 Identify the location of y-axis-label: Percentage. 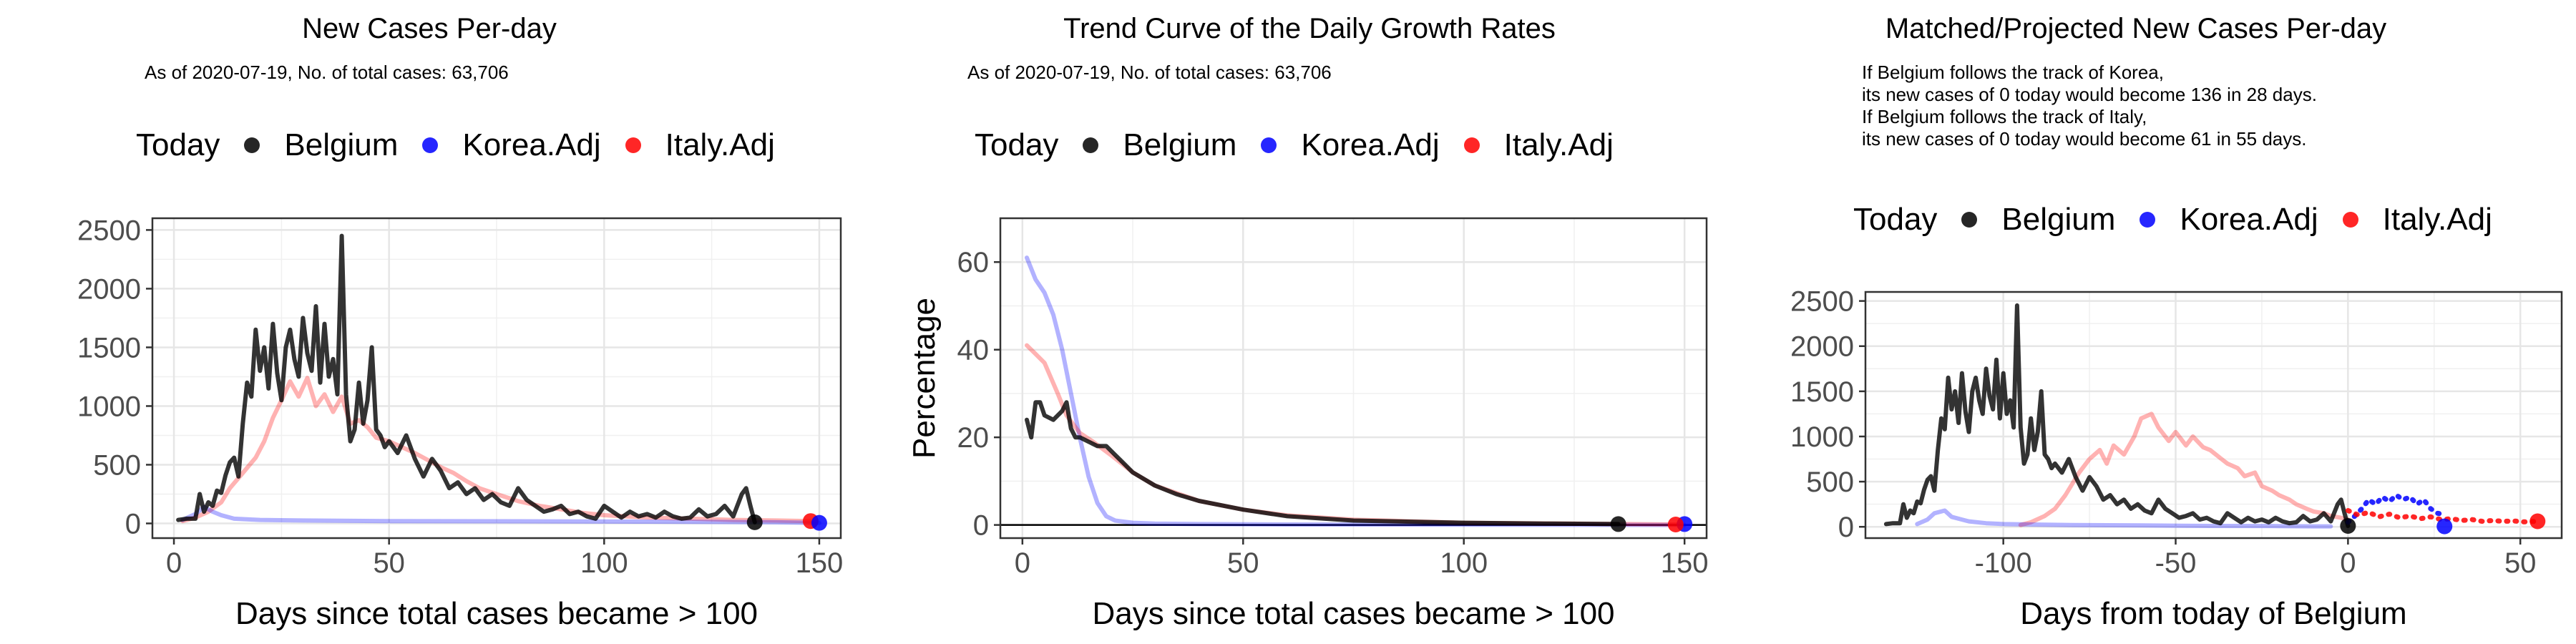
(924, 378).